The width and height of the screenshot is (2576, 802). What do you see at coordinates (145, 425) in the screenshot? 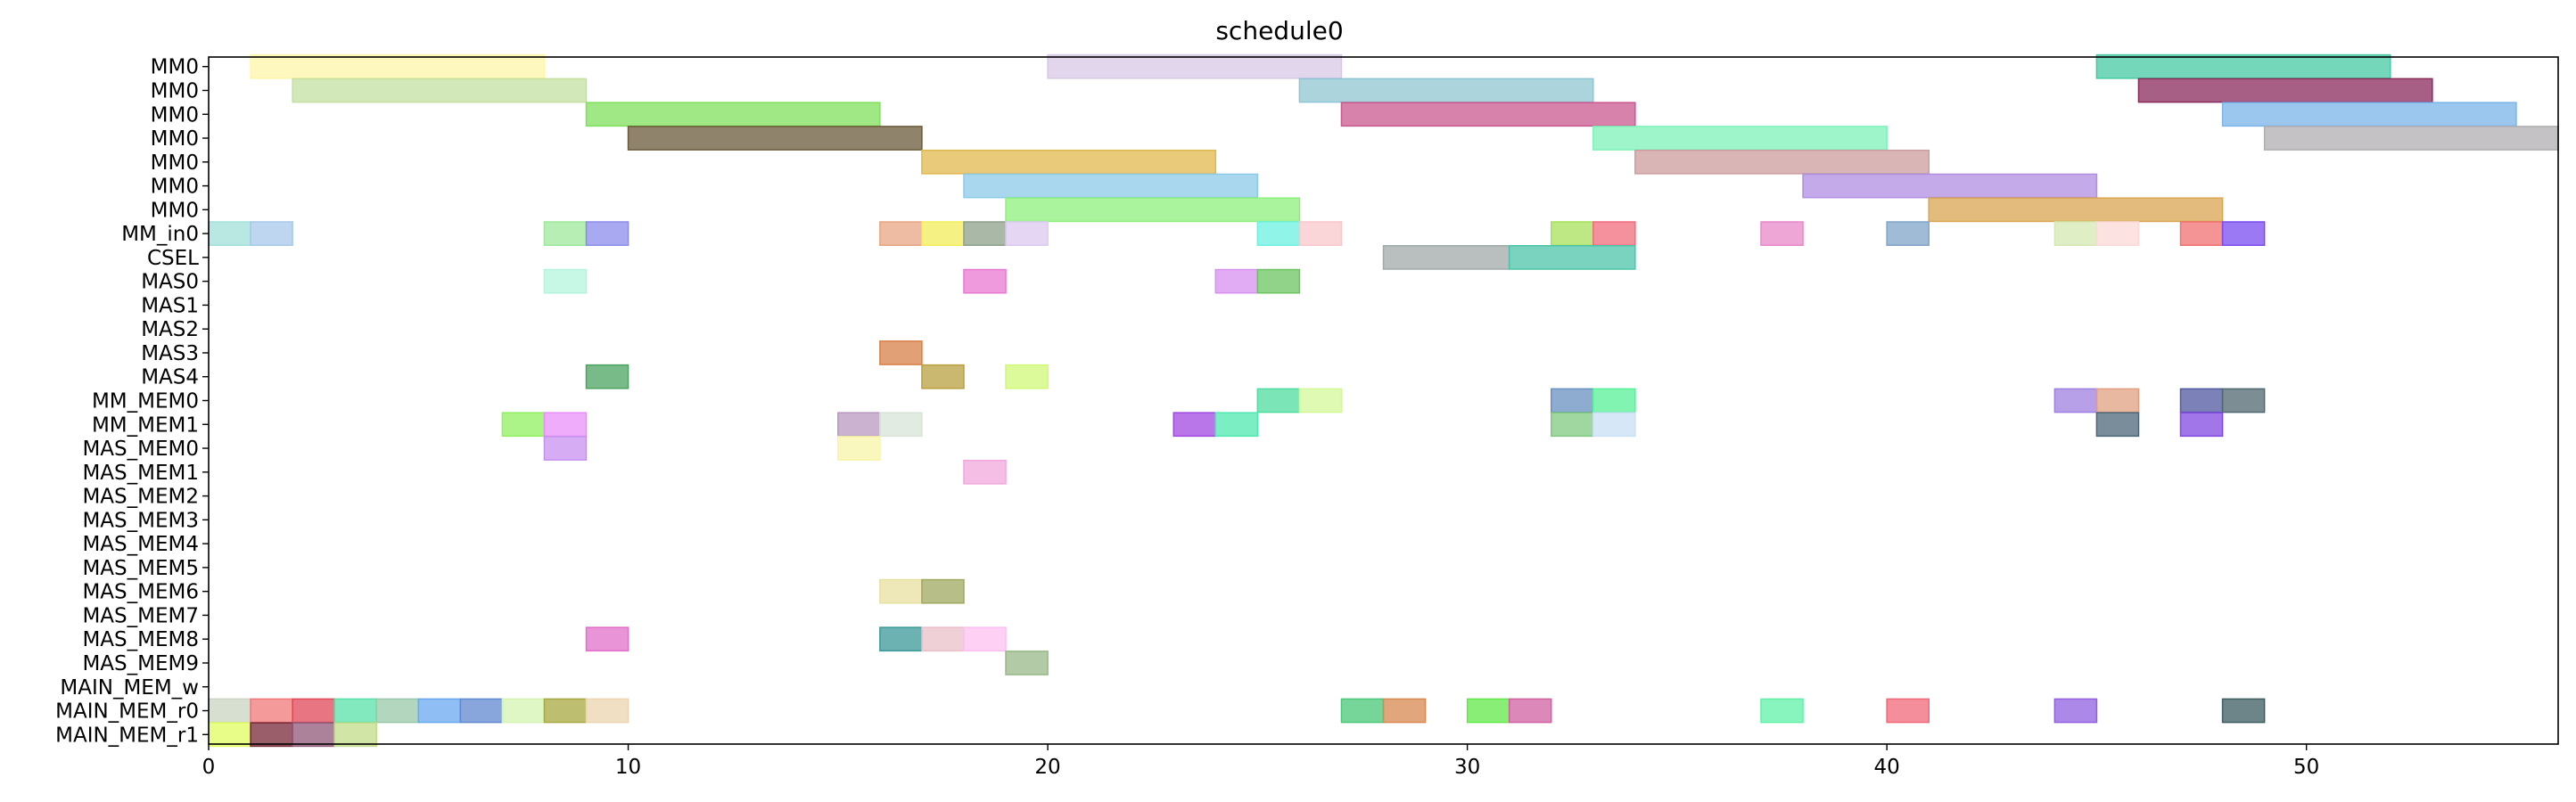
I see `y-tick-label: MM_MEM1` at bounding box center [145, 425].